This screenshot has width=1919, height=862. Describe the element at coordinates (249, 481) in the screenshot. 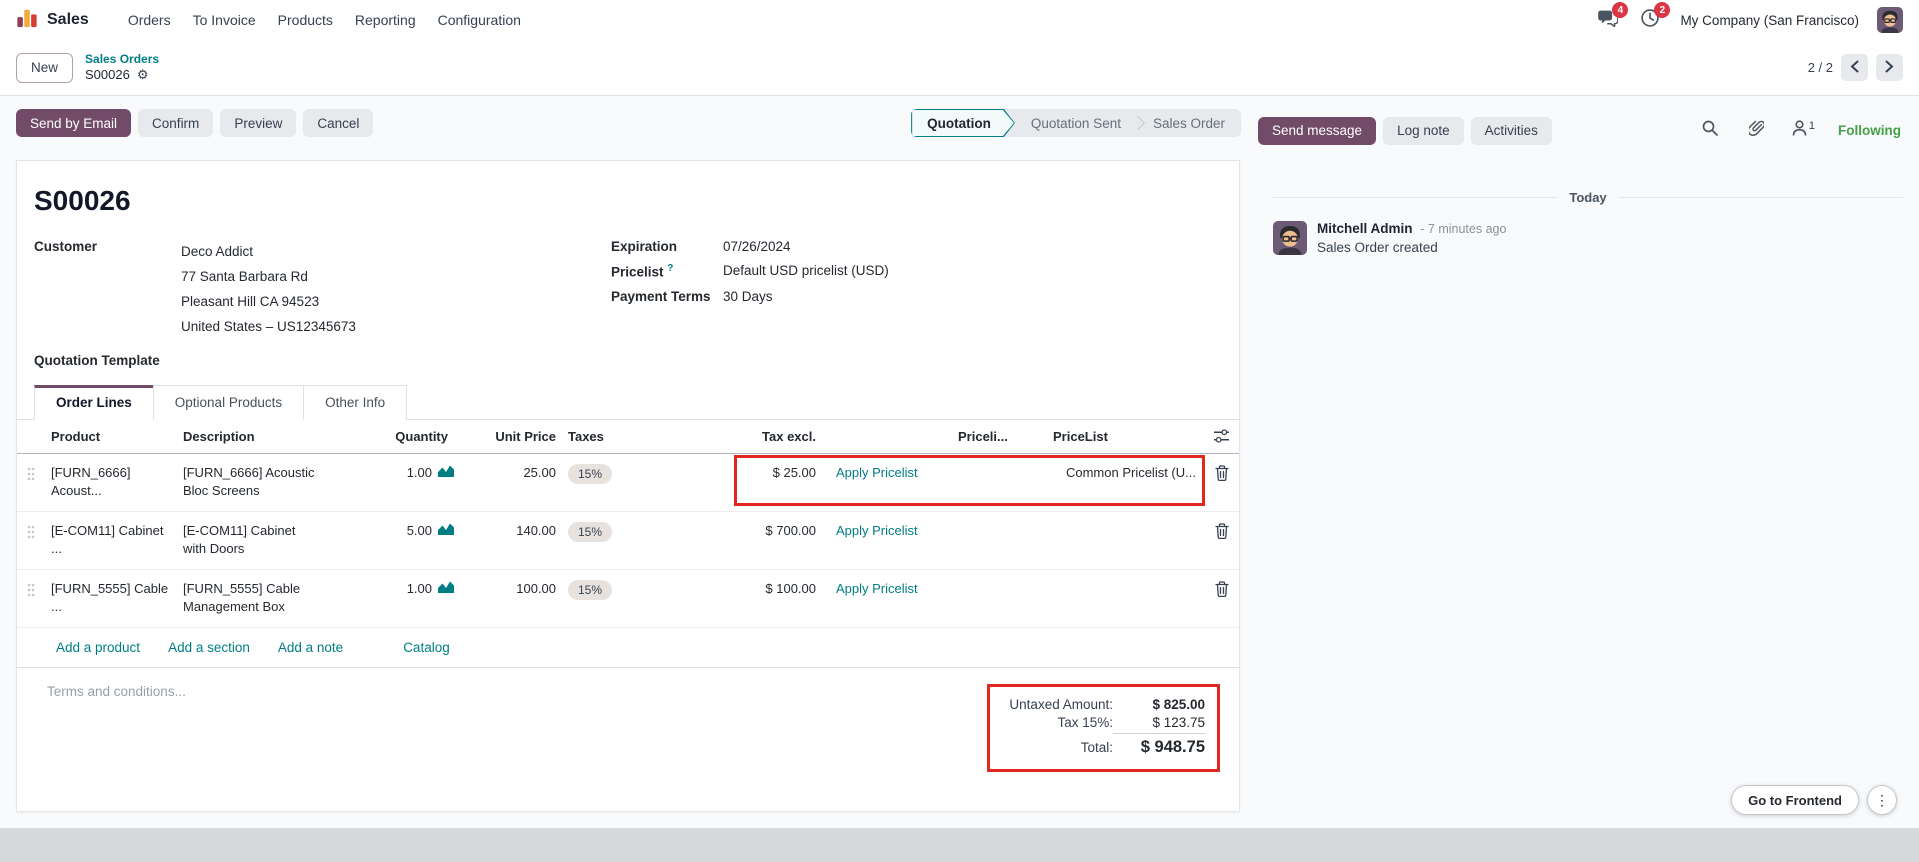

I see `description-cell: [FURN_6666] Acoustic Bloc Screens` at that location.